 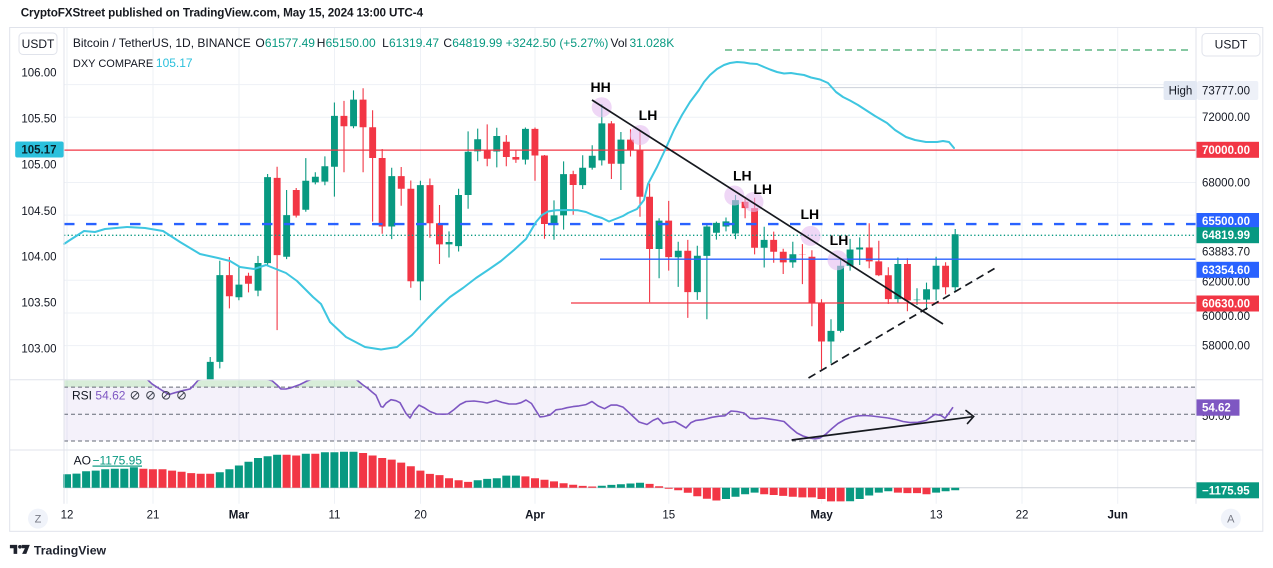 I want to click on svg-text: L, so click(x=385, y=43).